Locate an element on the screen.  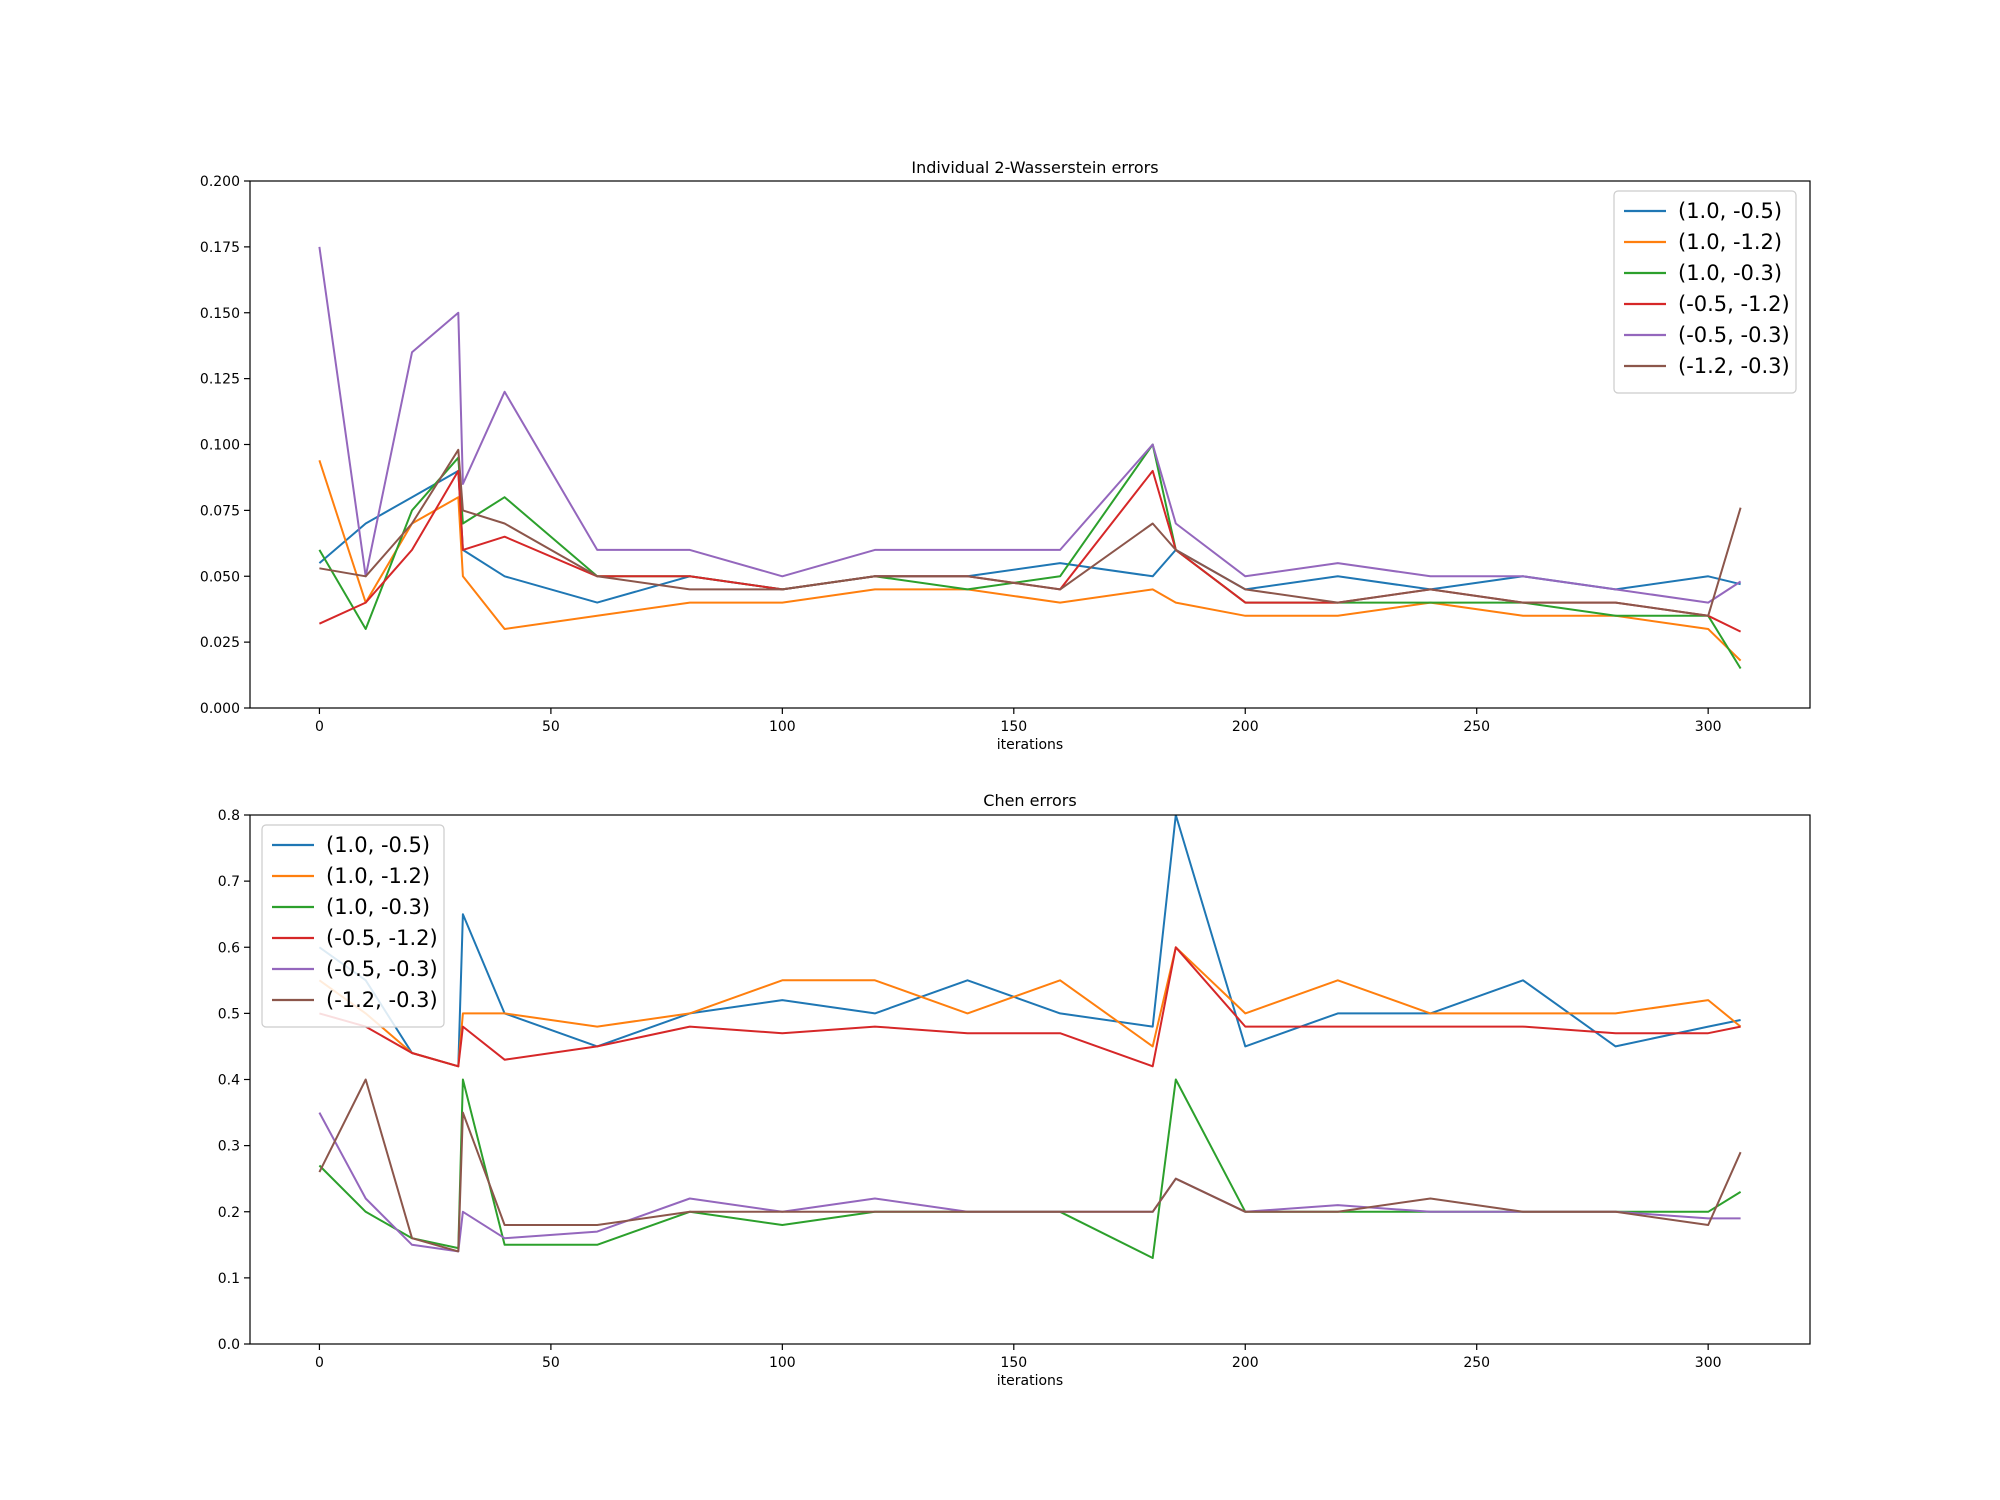
y-tick-label: 0.1 is located at coordinates (229, 1279).